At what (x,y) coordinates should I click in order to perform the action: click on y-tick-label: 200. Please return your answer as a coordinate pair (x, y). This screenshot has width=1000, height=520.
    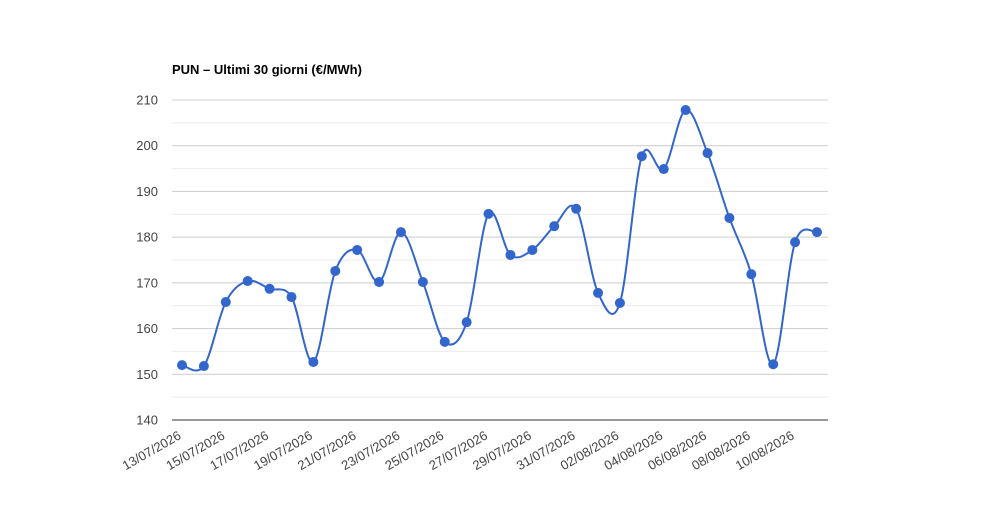
    Looking at the image, I should click on (147, 145).